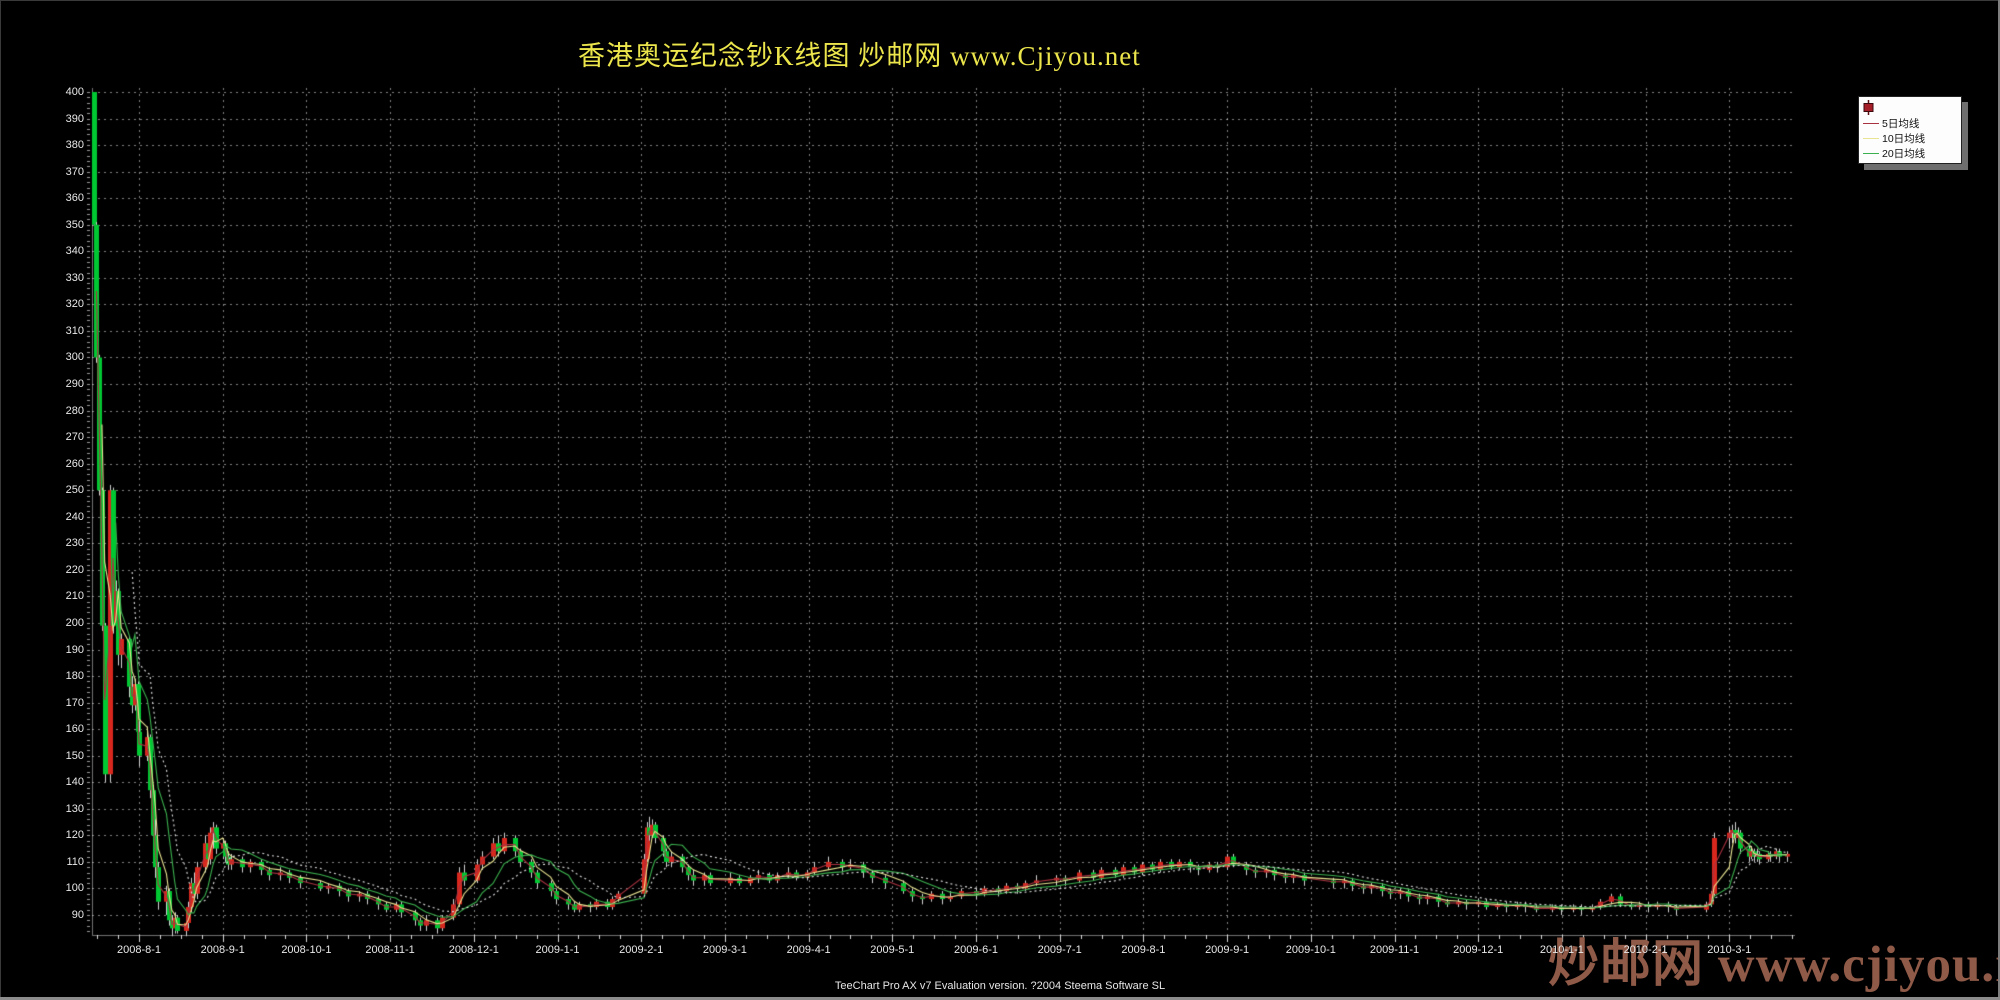 The width and height of the screenshot is (2000, 1000). I want to click on ma20-line-swatch, so click(1871, 153).